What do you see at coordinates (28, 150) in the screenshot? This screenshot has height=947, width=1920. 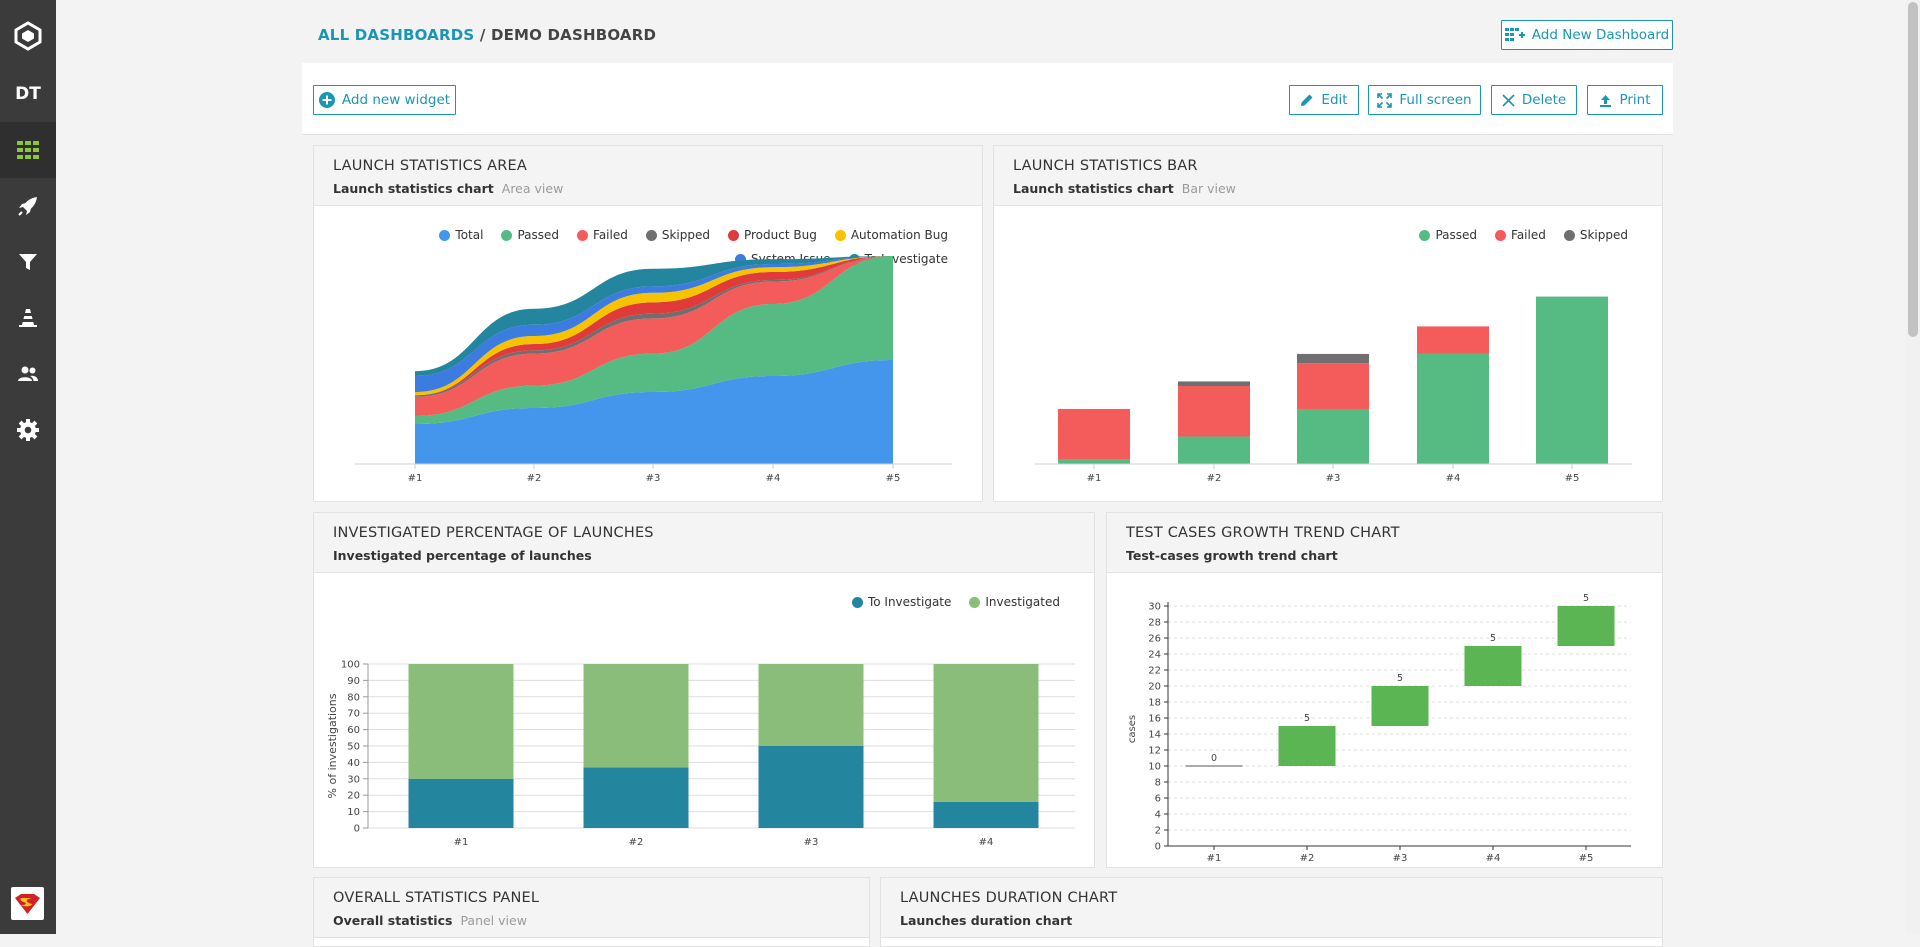 I see `sidebar-item-dashboards` at bounding box center [28, 150].